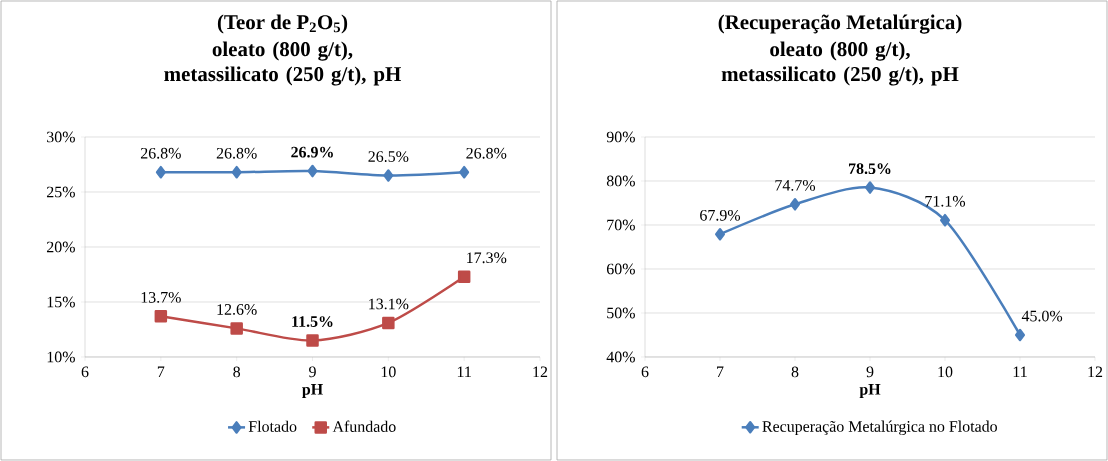 This screenshot has width=1108, height=461. I want to click on data-label: 12.6%, so click(237, 309).